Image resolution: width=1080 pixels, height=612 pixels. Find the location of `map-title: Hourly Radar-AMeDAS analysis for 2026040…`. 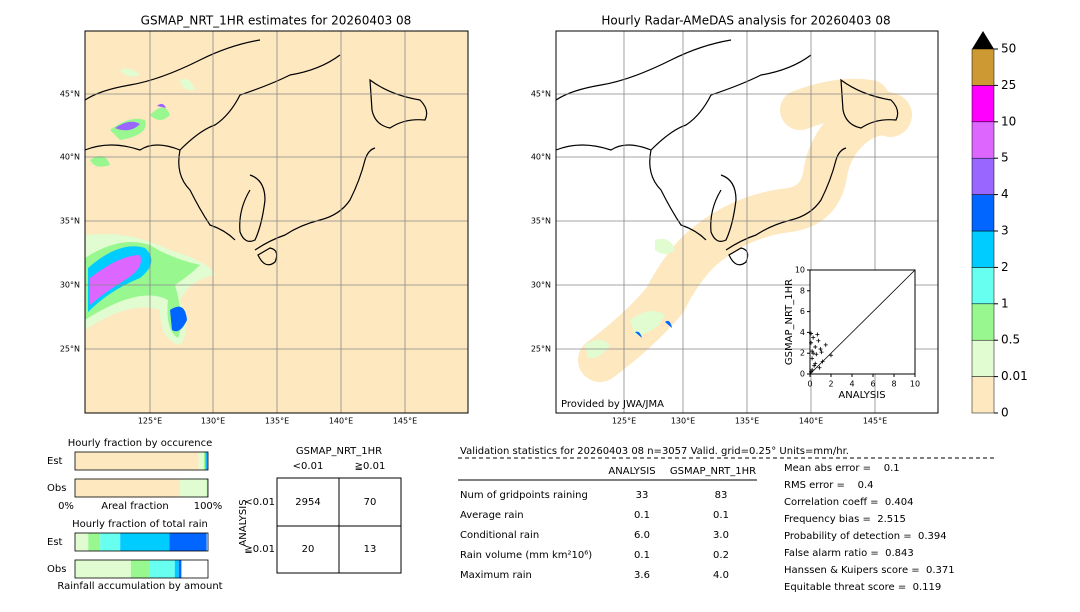

map-title: Hourly Radar-AMeDAS analysis for 2026040… is located at coordinates (745, 21).